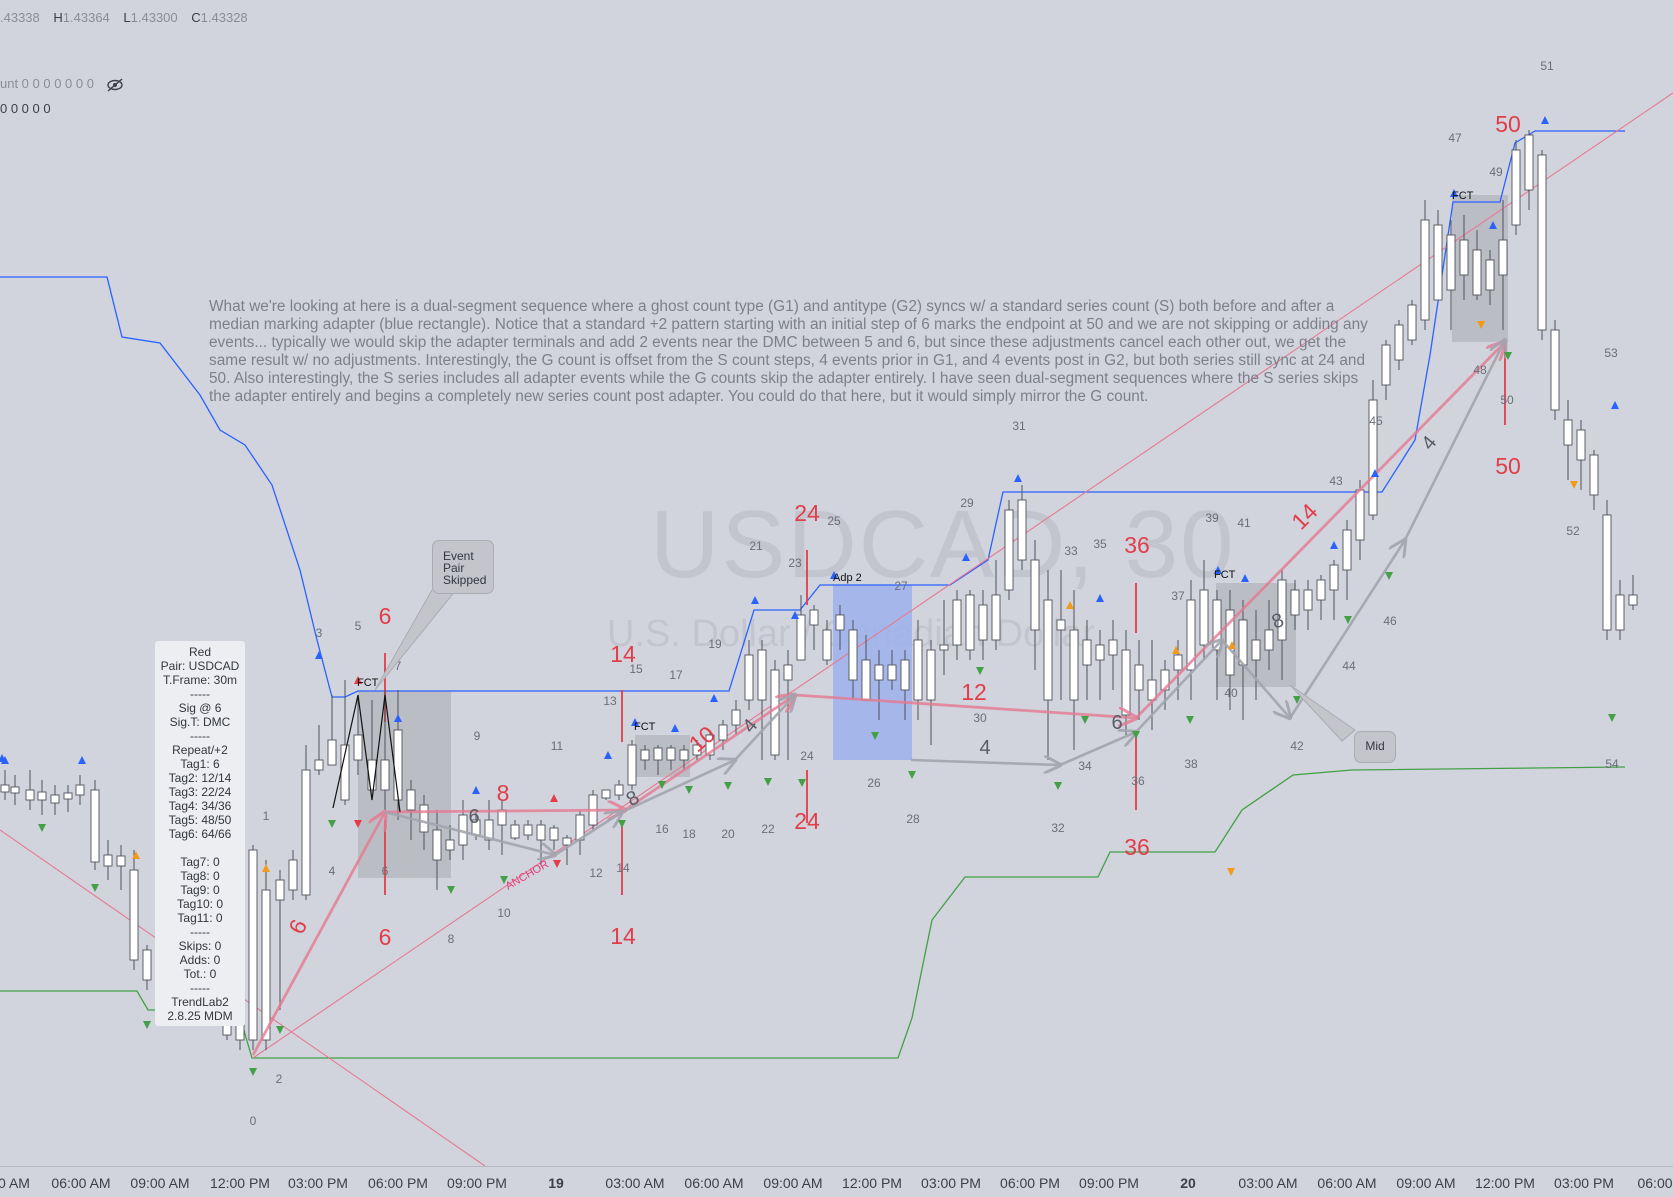 The image size is (1673, 1197). Describe the element at coordinates (1336, 481) in the screenshot. I see `count-label: 43` at that location.